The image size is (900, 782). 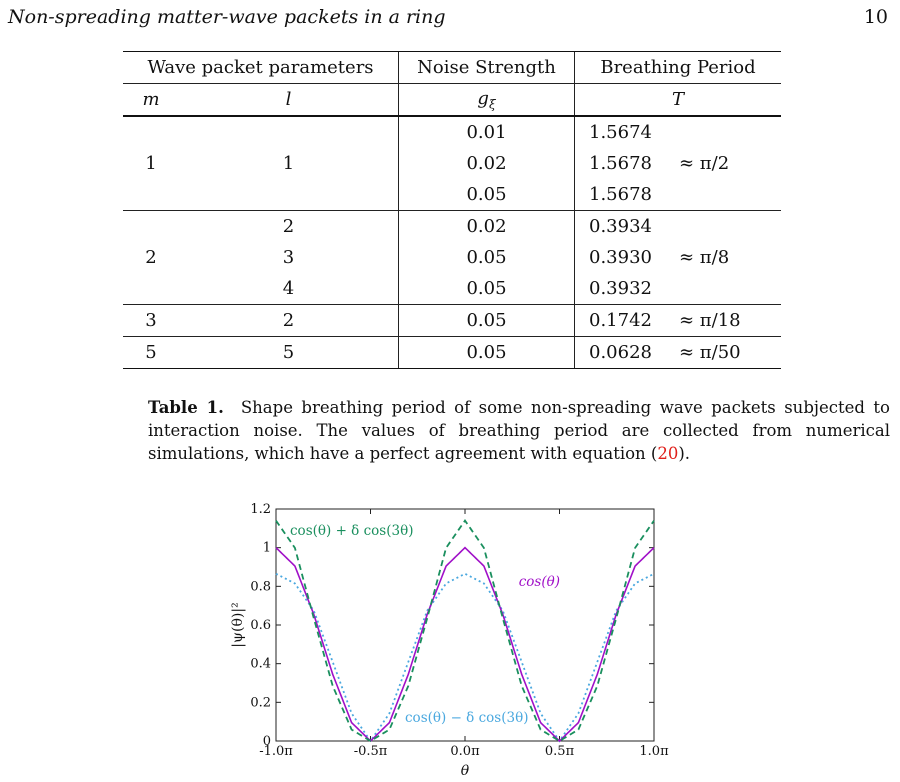 What do you see at coordinates (465, 771) in the screenshot?
I see `x-axis-label: θ` at bounding box center [465, 771].